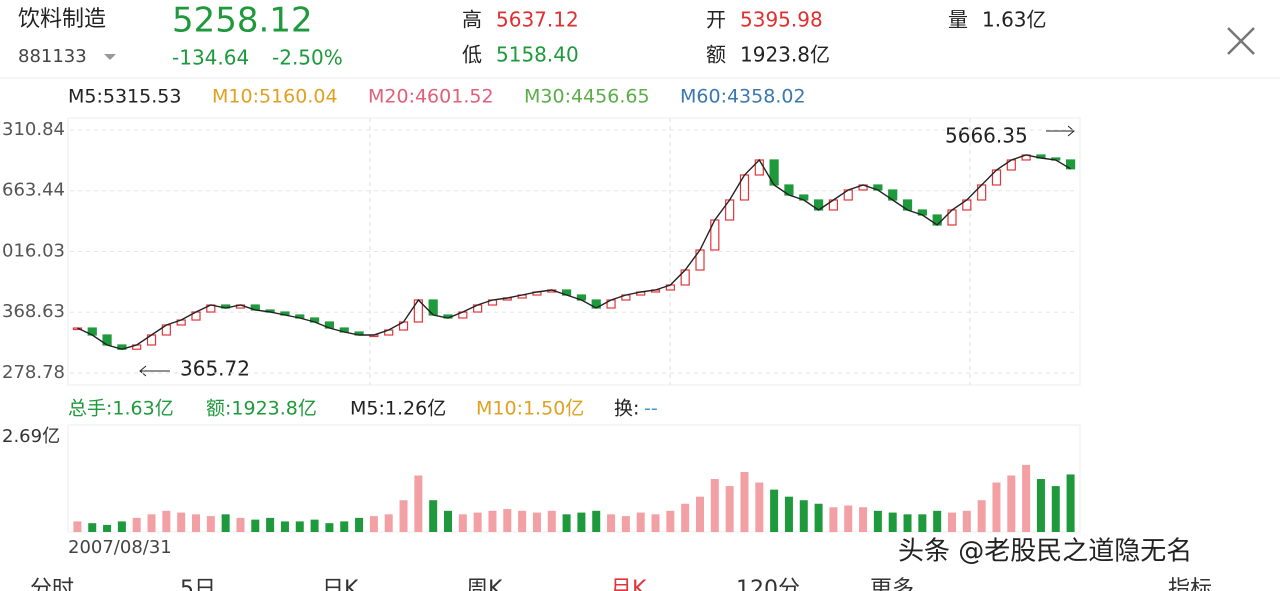  Describe the element at coordinates (398, 409) in the screenshot. I see `vol-legend: M5:1.26亿` at that location.